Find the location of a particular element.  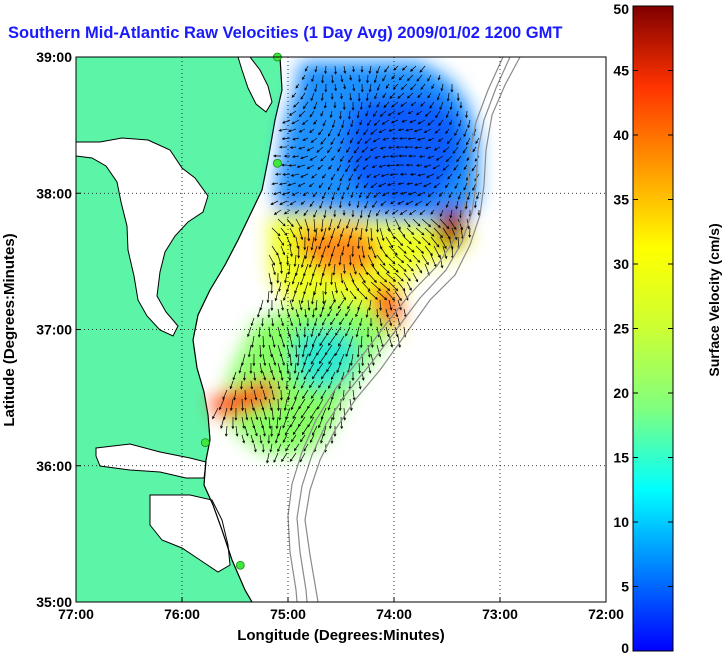

x-tick-label: 77:00 is located at coordinates (76, 614).